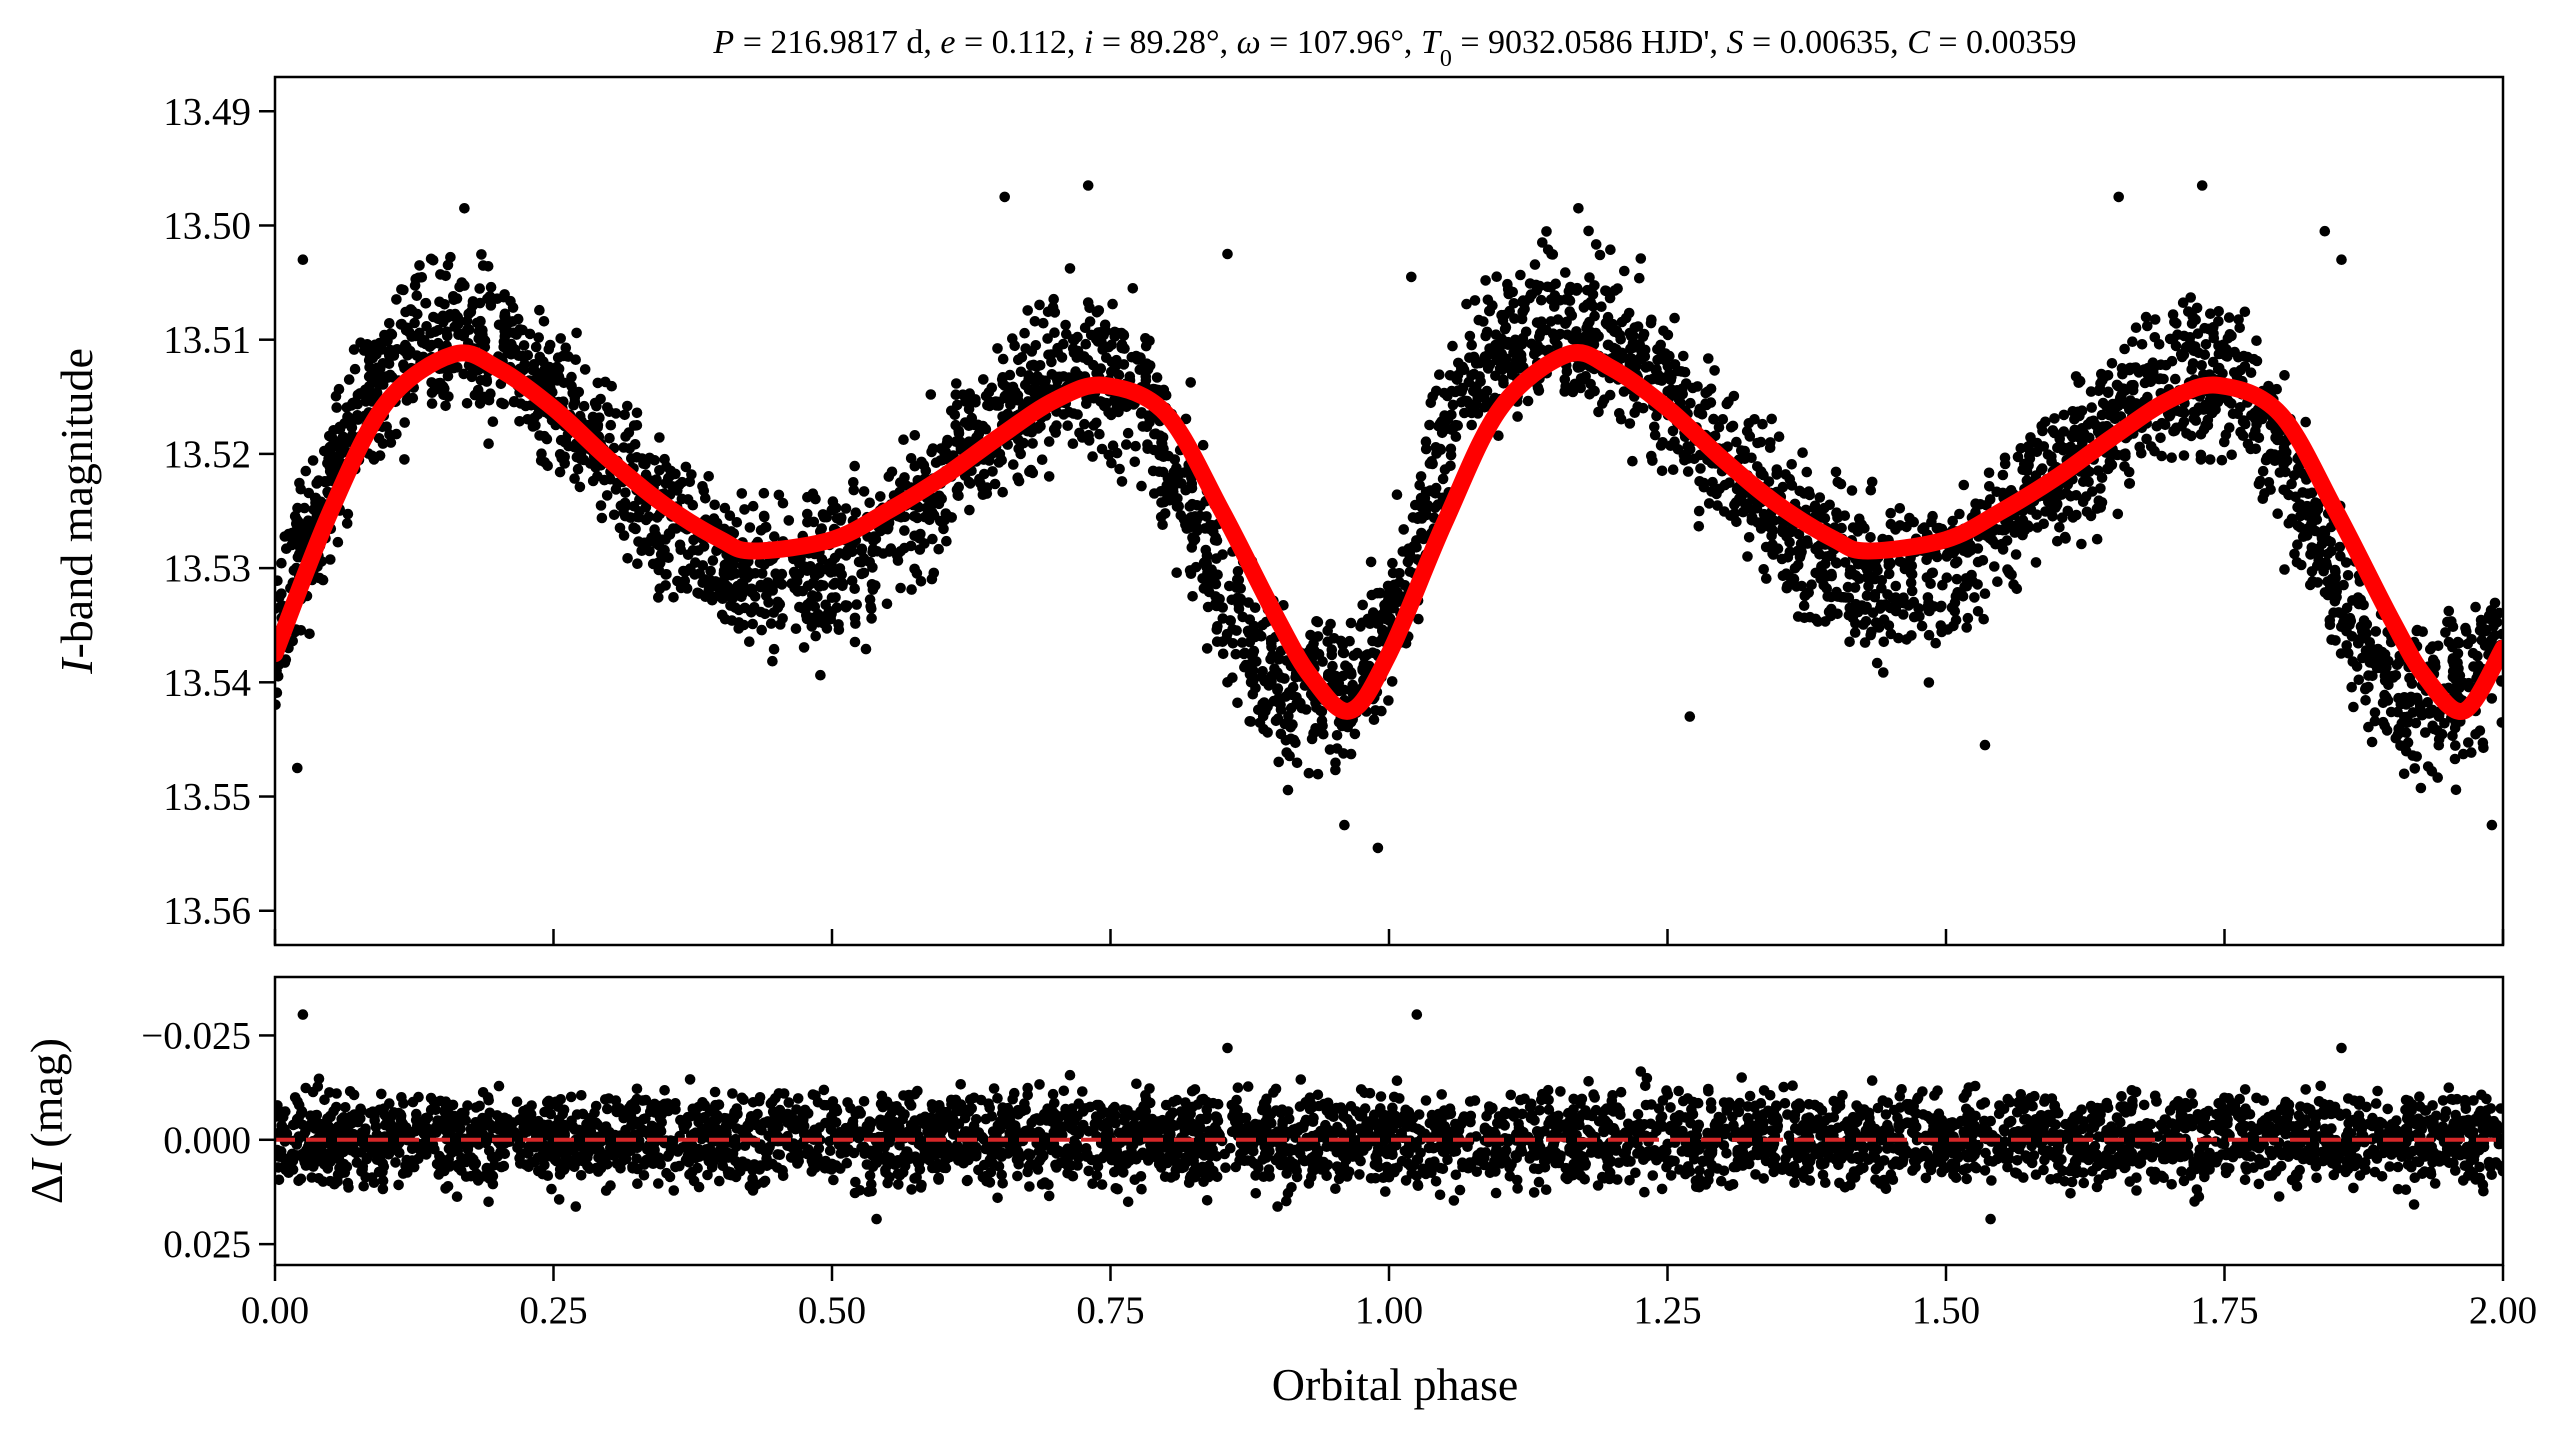  Describe the element at coordinates (76, 511) in the screenshot. I see `top-y-axis-label: I-band magnitude` at that location.